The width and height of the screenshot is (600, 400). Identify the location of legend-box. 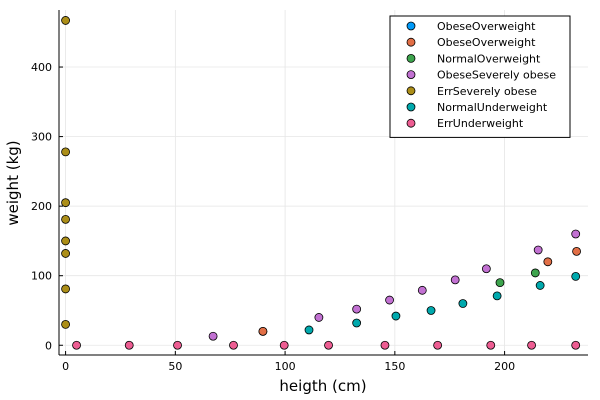
(480, 76).